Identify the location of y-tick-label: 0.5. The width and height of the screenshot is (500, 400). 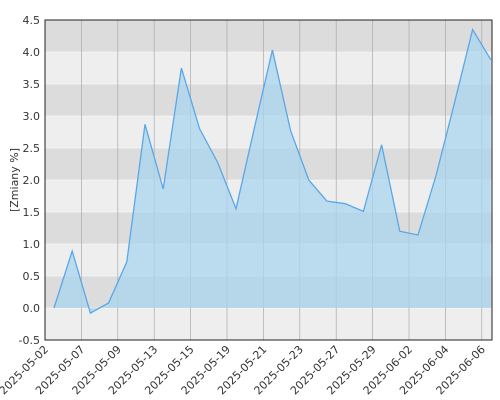
(32, 276).